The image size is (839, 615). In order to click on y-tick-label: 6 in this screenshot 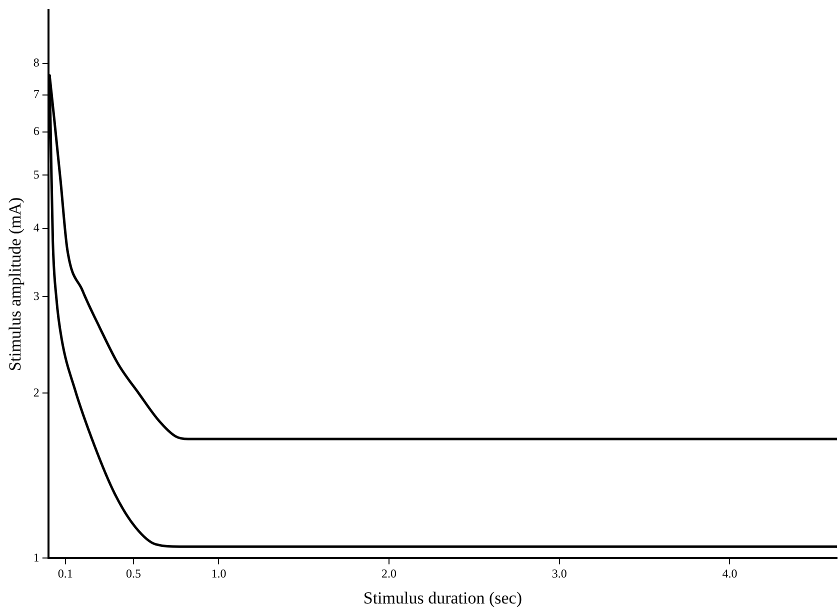, I will do `click(36, 131)`.